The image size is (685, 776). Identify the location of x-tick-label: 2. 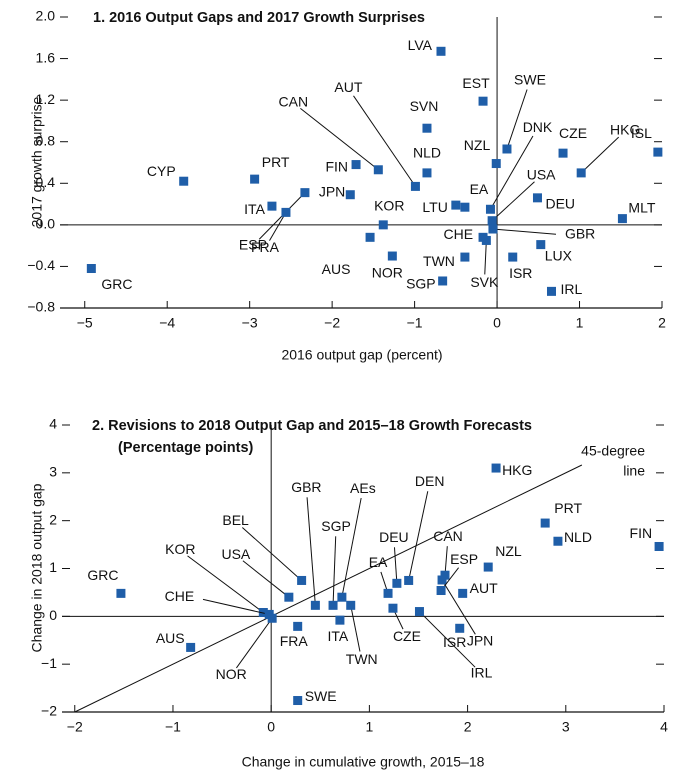
(468, 727).